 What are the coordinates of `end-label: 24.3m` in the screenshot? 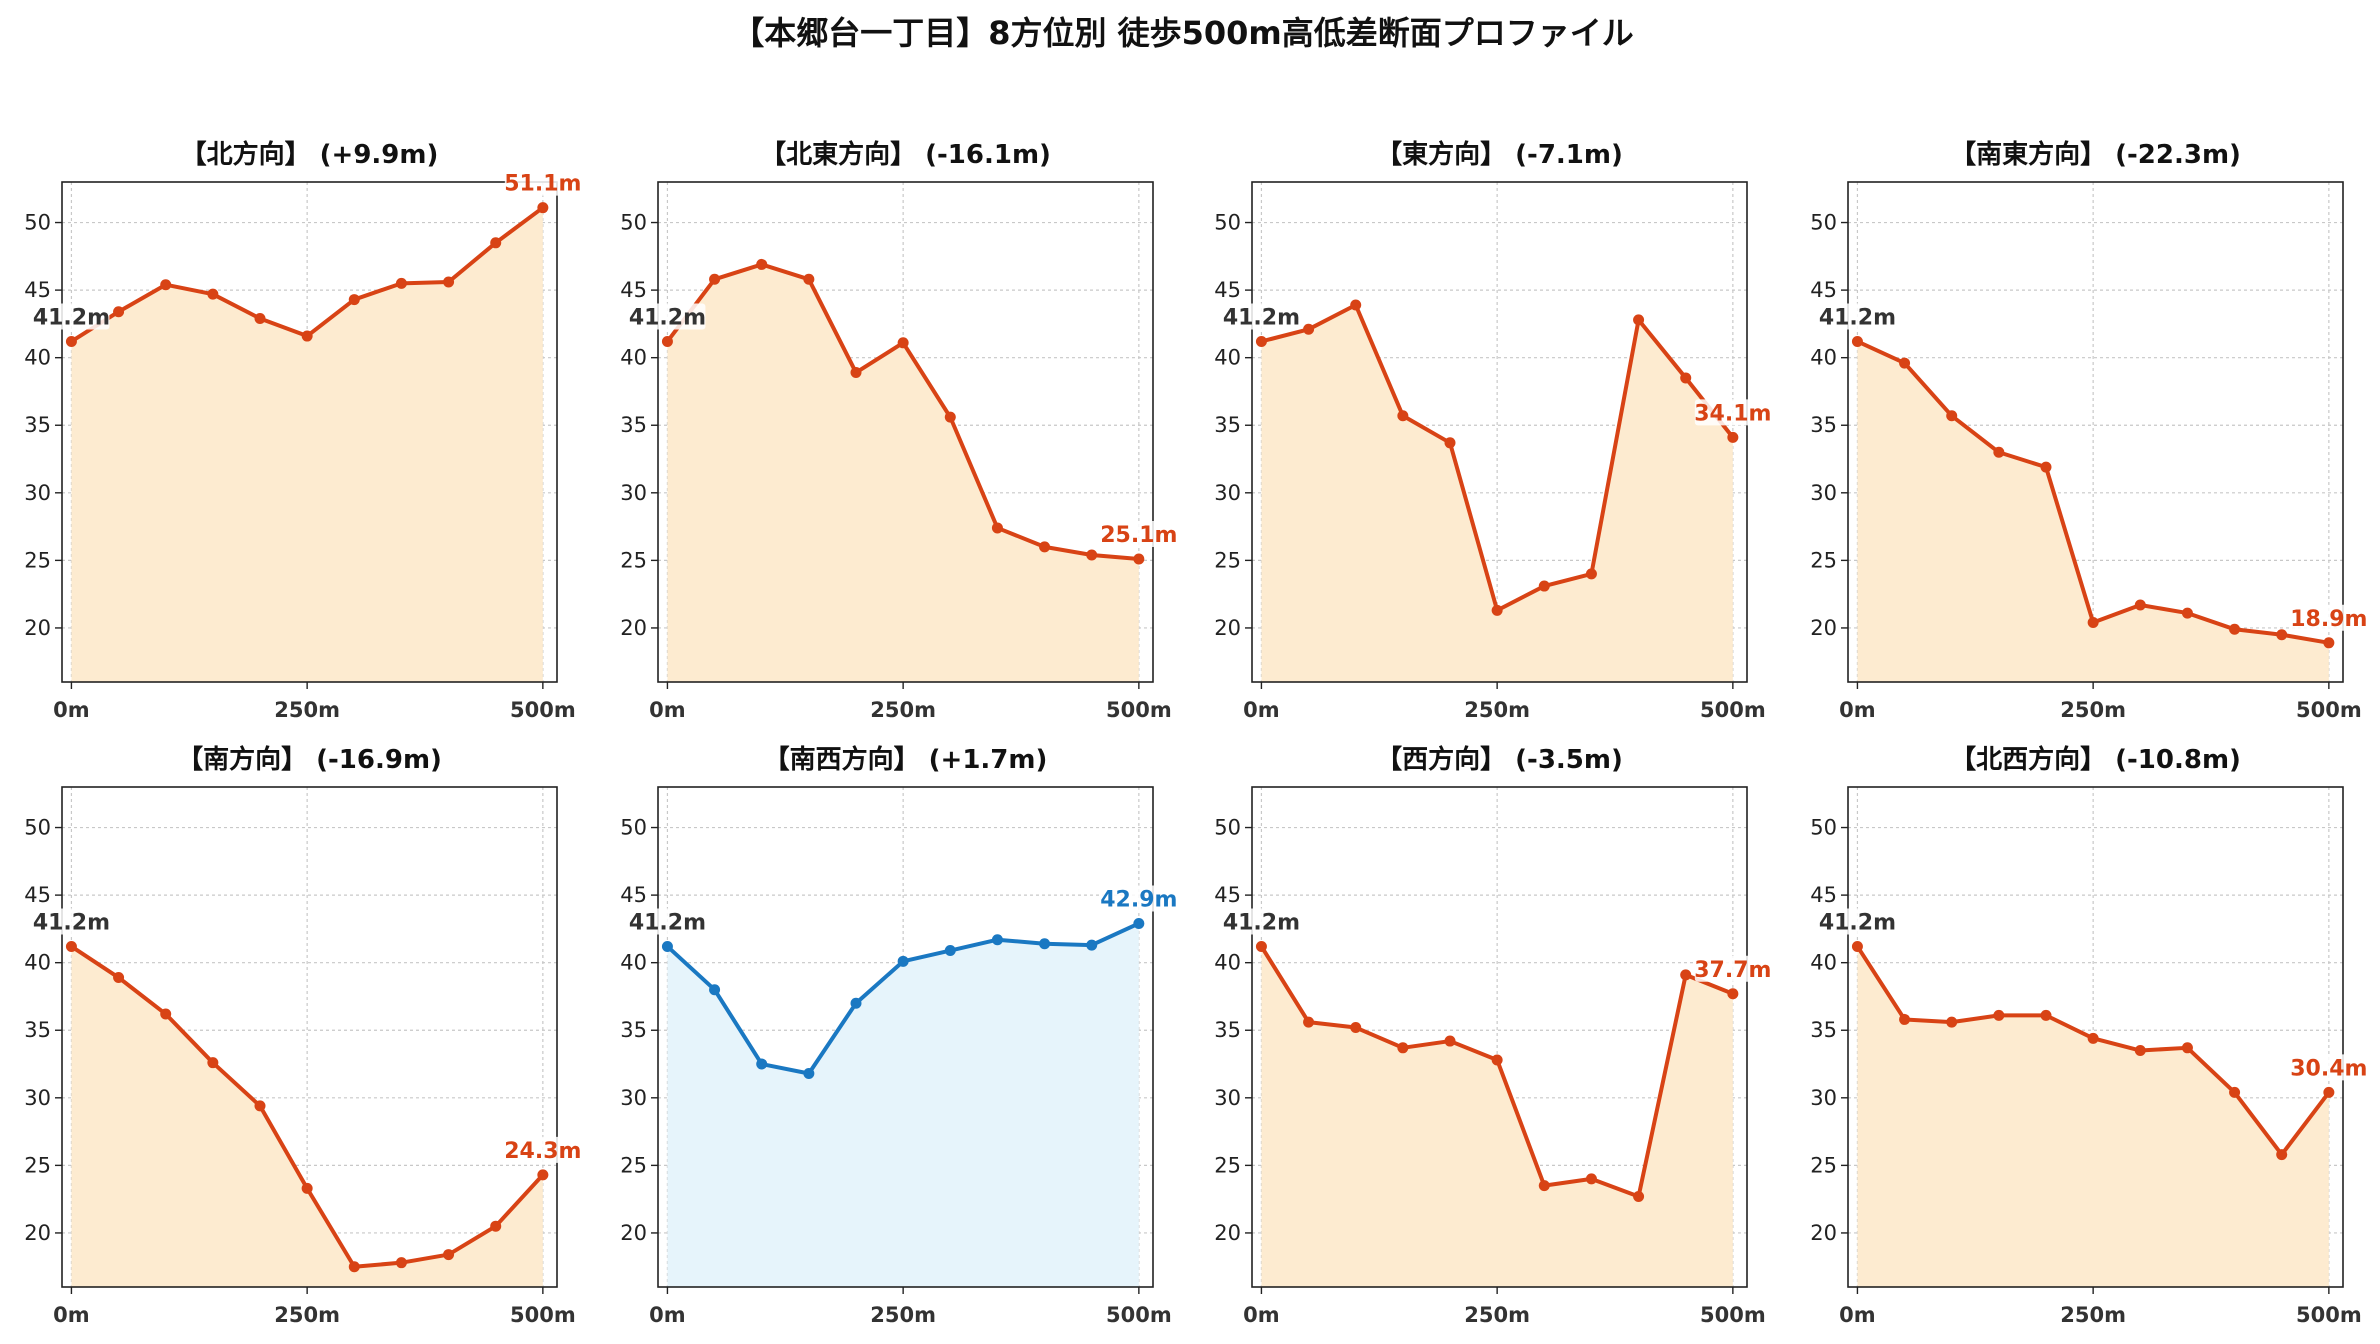 It's located at (542, 1151).